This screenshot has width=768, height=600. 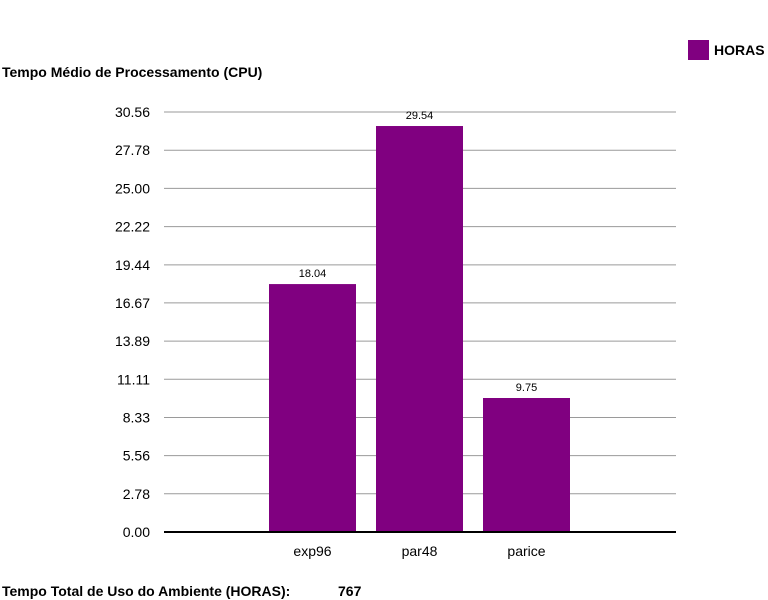 I want to click on y-tick-label: 16.67, so click(x=132, y=303).